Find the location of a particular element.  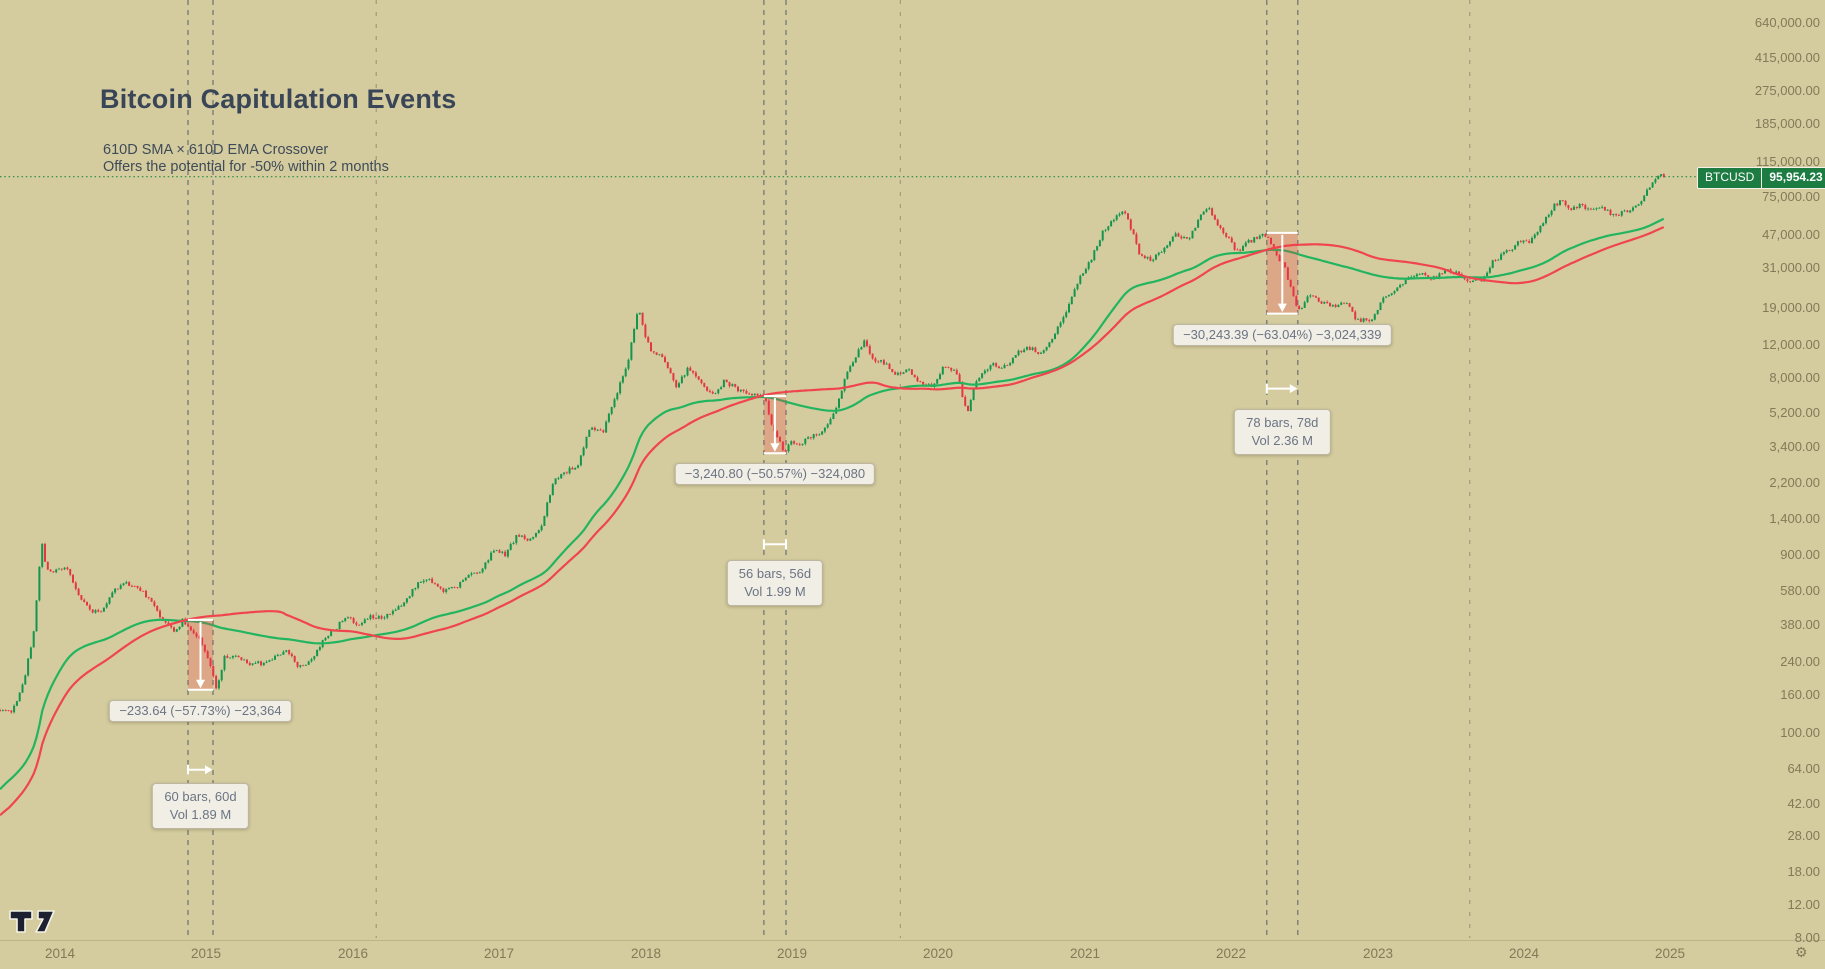

price-tick-label: 640,000.00 is located at coordinates (1787, 22).